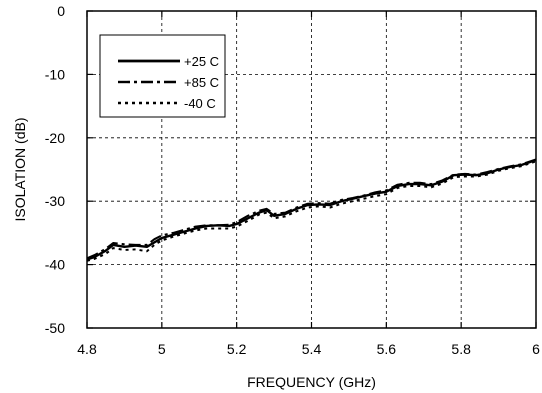 The image size is (542, 393). I want to click on y-tick-label: -50, so click(55, 328).